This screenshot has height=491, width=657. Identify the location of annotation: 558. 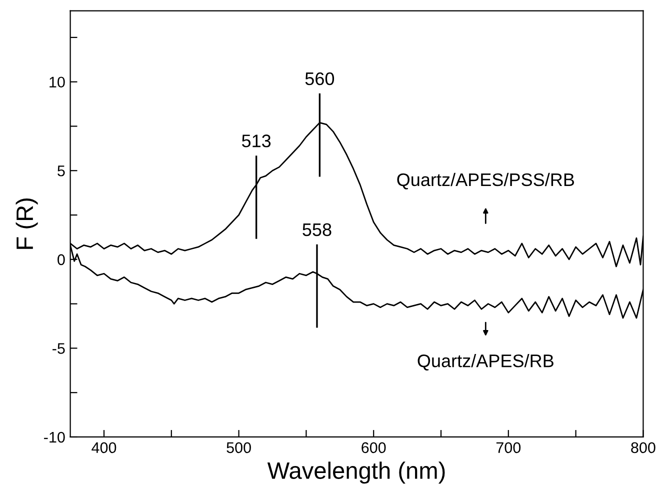
(317, 229).